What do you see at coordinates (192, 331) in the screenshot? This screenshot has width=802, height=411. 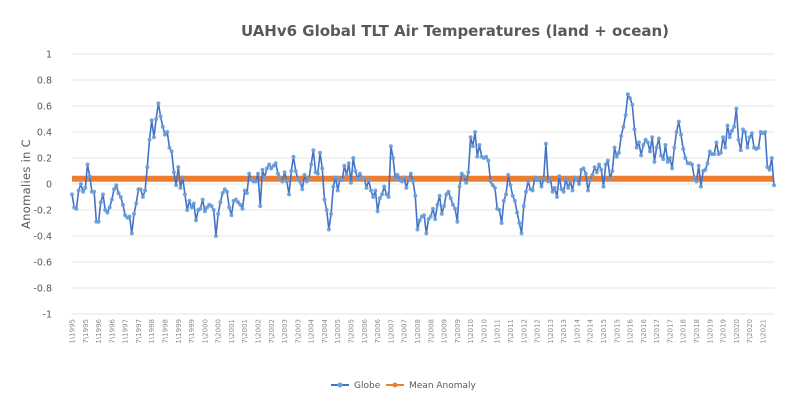 I see `x-tick-label: 7\1999` at bounding box center [192, 331].